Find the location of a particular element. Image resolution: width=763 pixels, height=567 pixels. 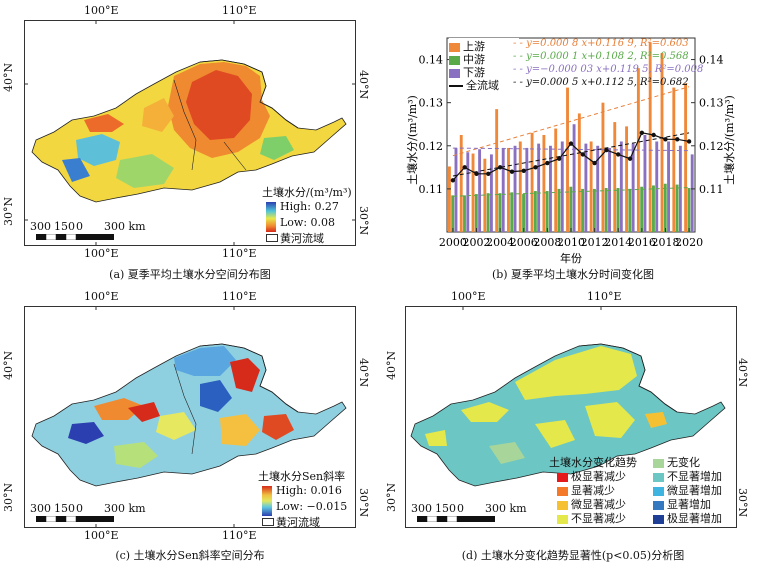

legend-basin: 黄河流域 is located at coordinates (298, 522).